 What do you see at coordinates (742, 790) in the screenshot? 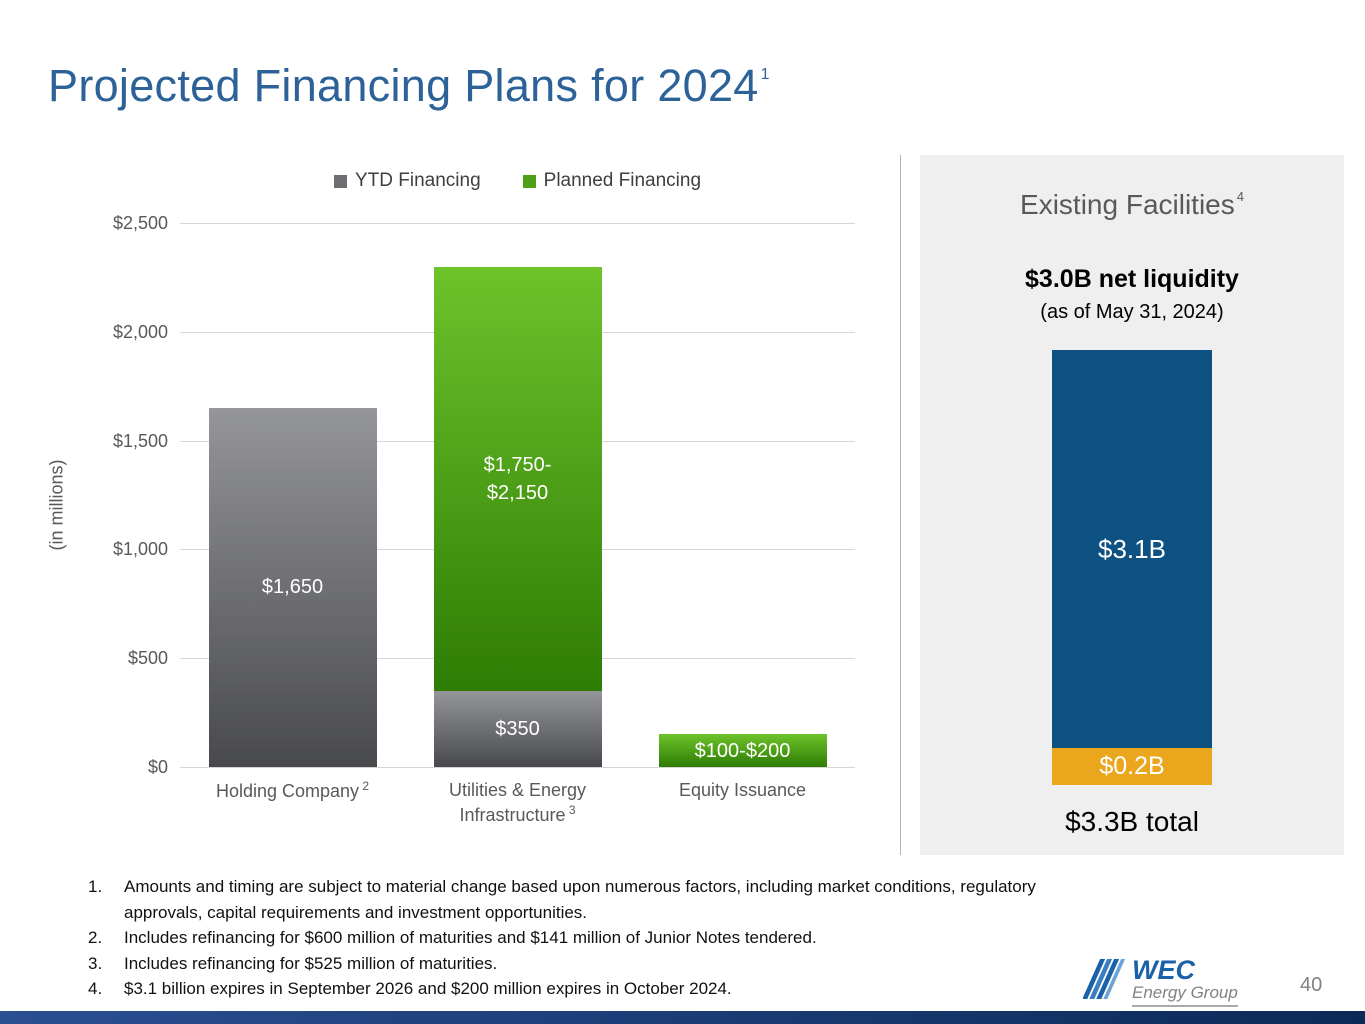
I see `x-axis-category-label: Equity Issuance` at bounding box center [742, 790].